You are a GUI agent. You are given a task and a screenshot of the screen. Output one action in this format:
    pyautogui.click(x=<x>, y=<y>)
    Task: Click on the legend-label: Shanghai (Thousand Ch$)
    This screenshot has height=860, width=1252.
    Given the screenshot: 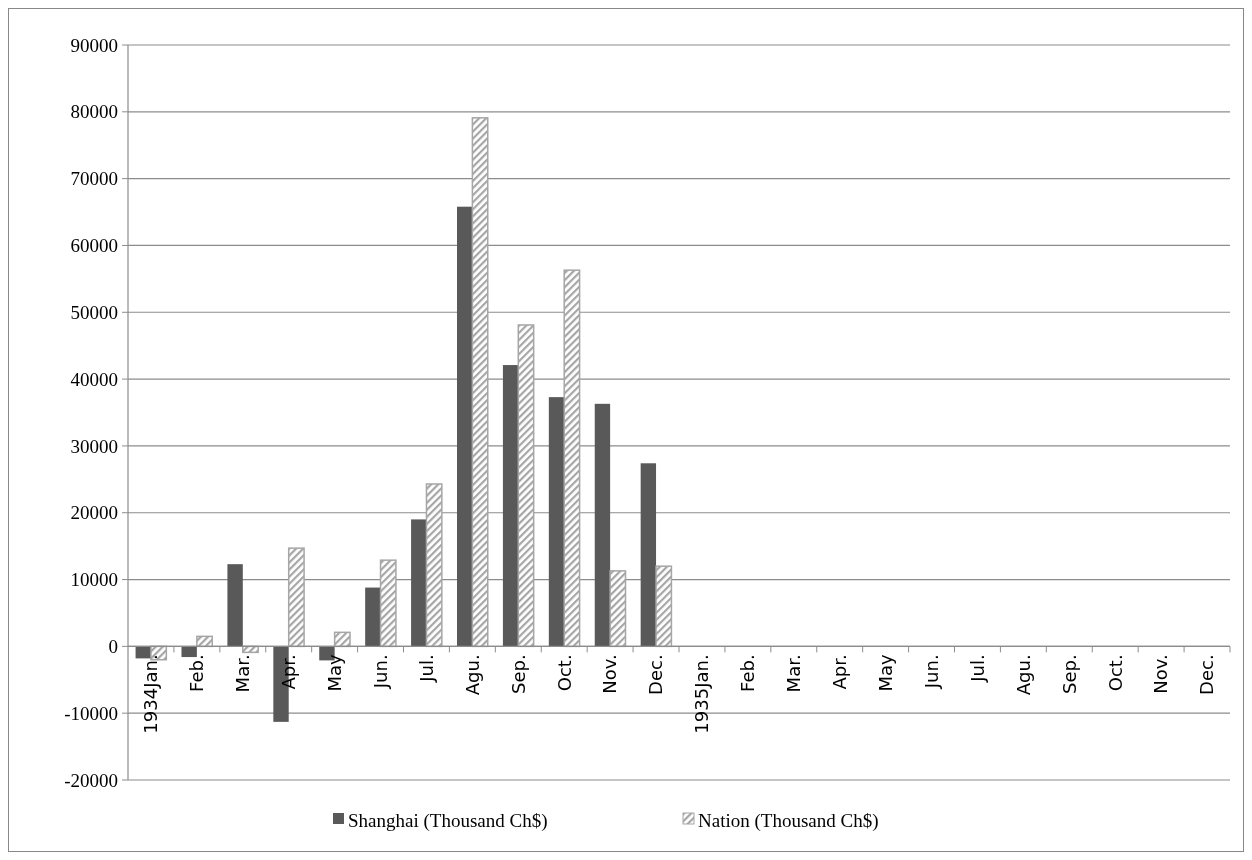 What is the action you would take?
    pyautogui.click(x=448, y=820)
    